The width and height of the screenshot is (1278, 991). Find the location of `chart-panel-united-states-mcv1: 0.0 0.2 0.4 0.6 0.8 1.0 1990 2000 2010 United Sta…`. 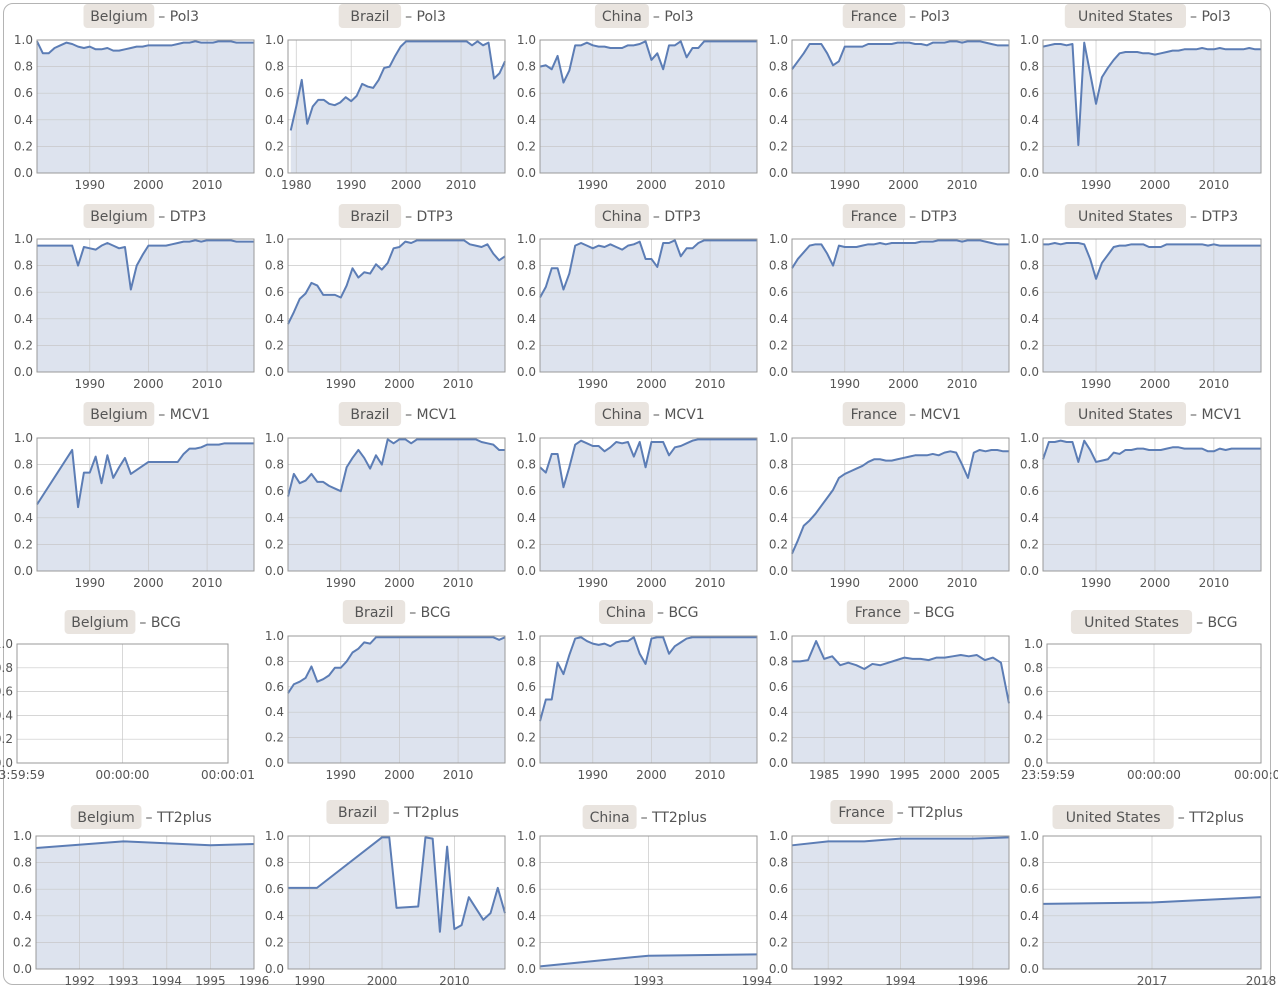

chart-panel-united-states-mcv1: 0.0 0.2 0.4 0.6 0.8 1.0 1990 2000 2010 United Sta… is located at coordinates (1141, 496).